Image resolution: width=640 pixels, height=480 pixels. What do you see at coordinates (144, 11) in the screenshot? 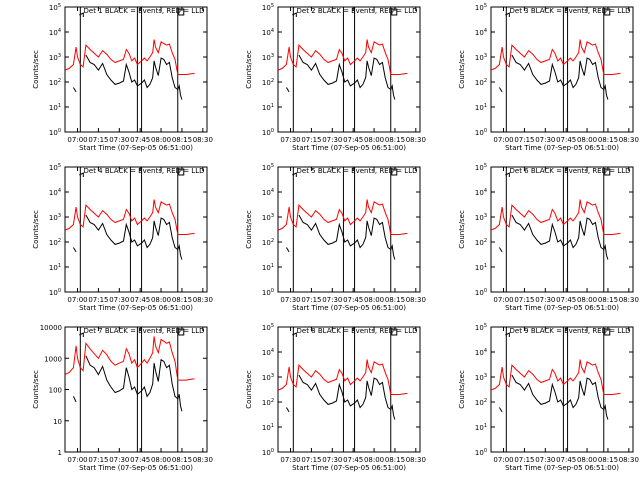
I see `panel-title: Det 1 BLACK = Events, RED = LLD` at bounding box center [144, 11].